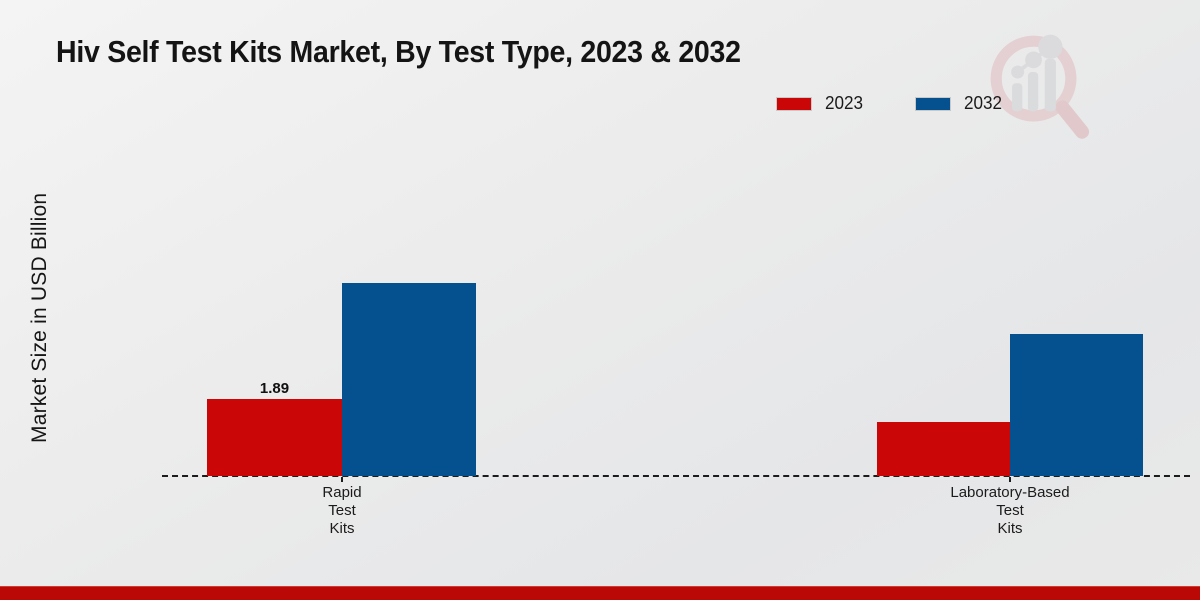 The height and width of the screenshot is (600, 1200). What do you see at coordinates (409, 379) in the screenshot?
I see `bar-2032-rapid-test-kits` at bounding box center [409, 379].